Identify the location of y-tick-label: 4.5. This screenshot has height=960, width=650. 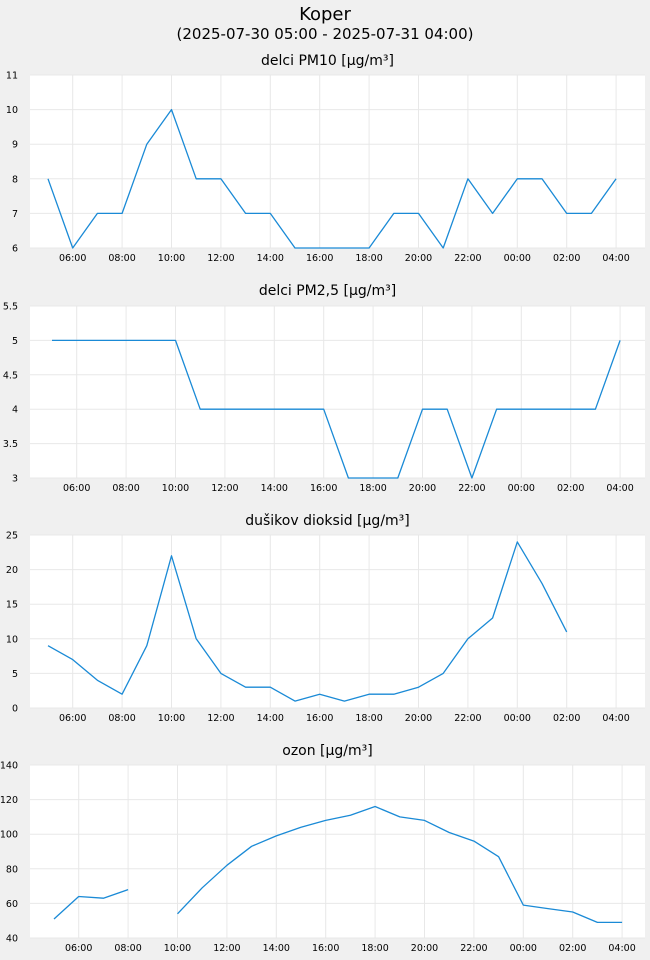
(10, 375).